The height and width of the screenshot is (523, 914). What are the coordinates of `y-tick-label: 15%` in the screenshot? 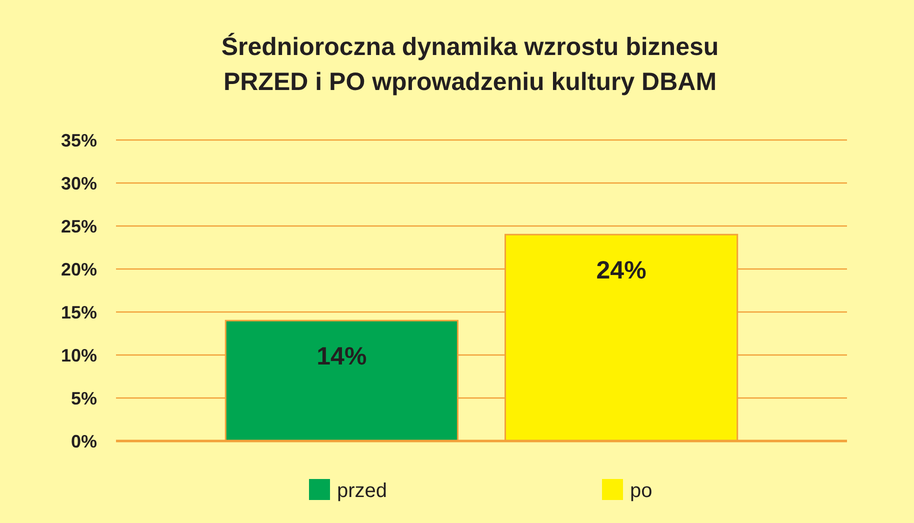 It's located at (78, 312).